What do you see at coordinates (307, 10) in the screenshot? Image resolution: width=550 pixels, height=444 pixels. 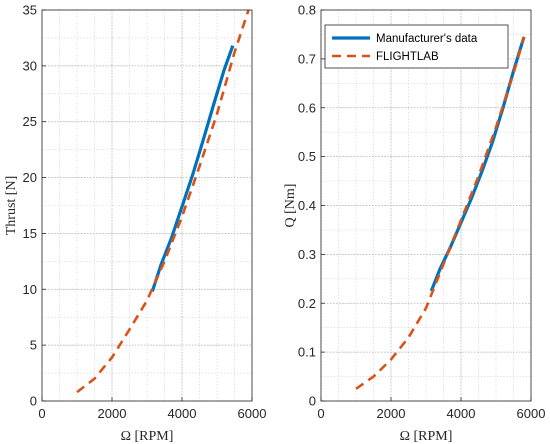 I see `y-tick-label: 0.8` at bounding box center [307, 10].